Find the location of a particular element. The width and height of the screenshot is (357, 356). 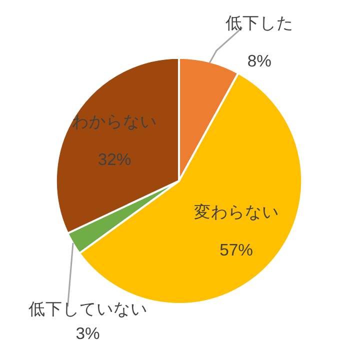

data-label: 32% is located at coordinates (115, 159).